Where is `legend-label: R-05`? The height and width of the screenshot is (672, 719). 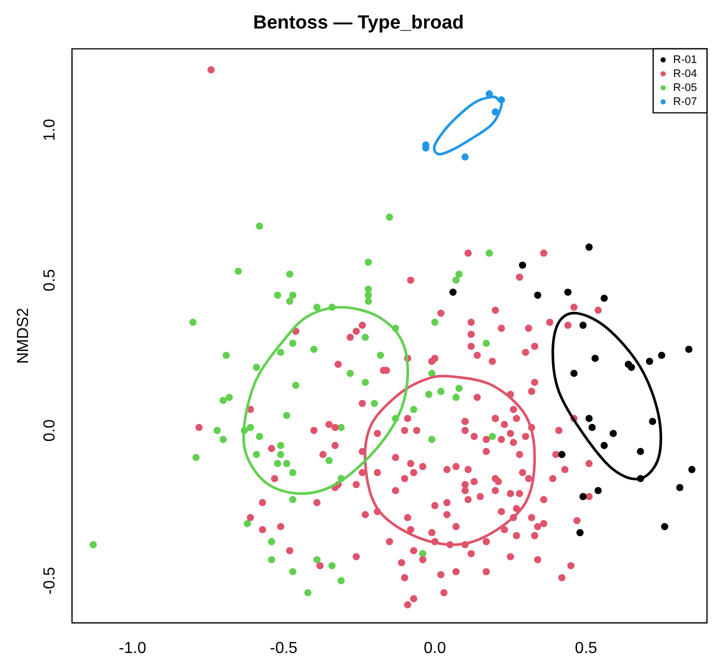
legend-label: R-05 is located at coordinates (685, 88).